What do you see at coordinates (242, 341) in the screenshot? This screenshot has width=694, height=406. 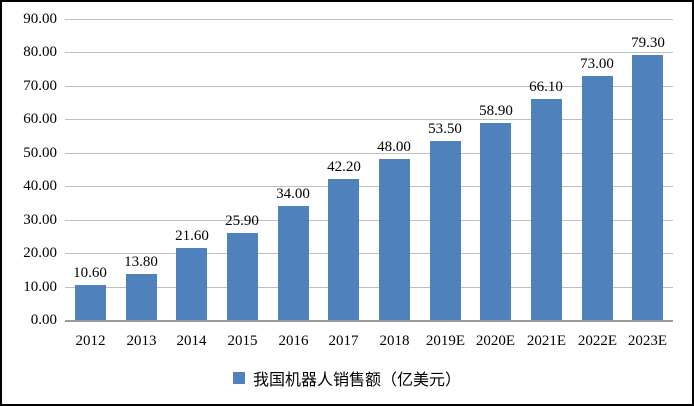 I see `x-axis-tick-label: 2015` at bounding box center [242, 341].